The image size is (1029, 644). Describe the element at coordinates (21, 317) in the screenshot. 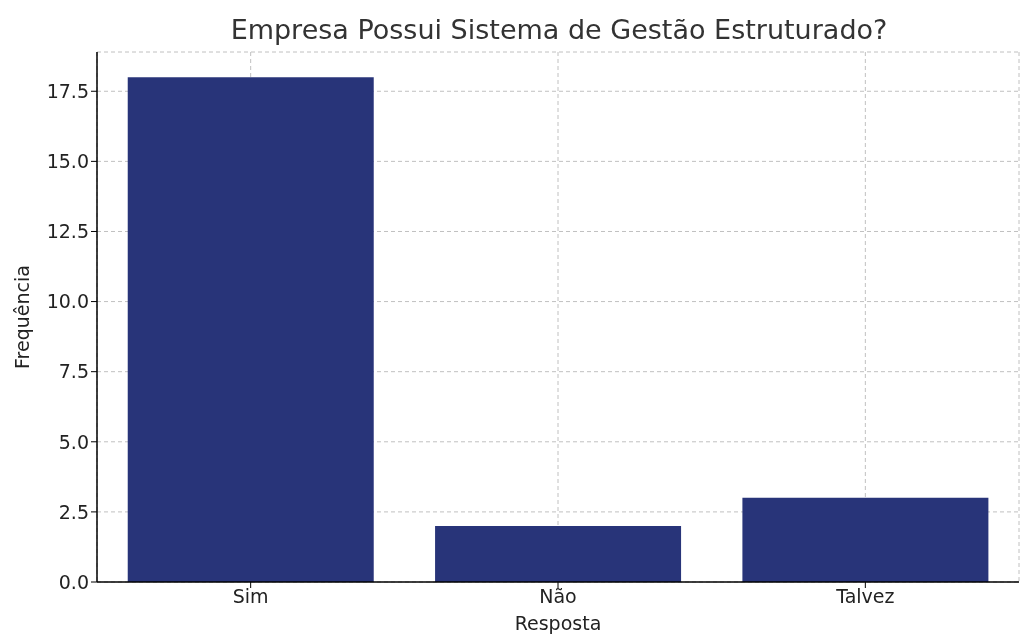

I see `y-axis-title: Frequência` at that location.